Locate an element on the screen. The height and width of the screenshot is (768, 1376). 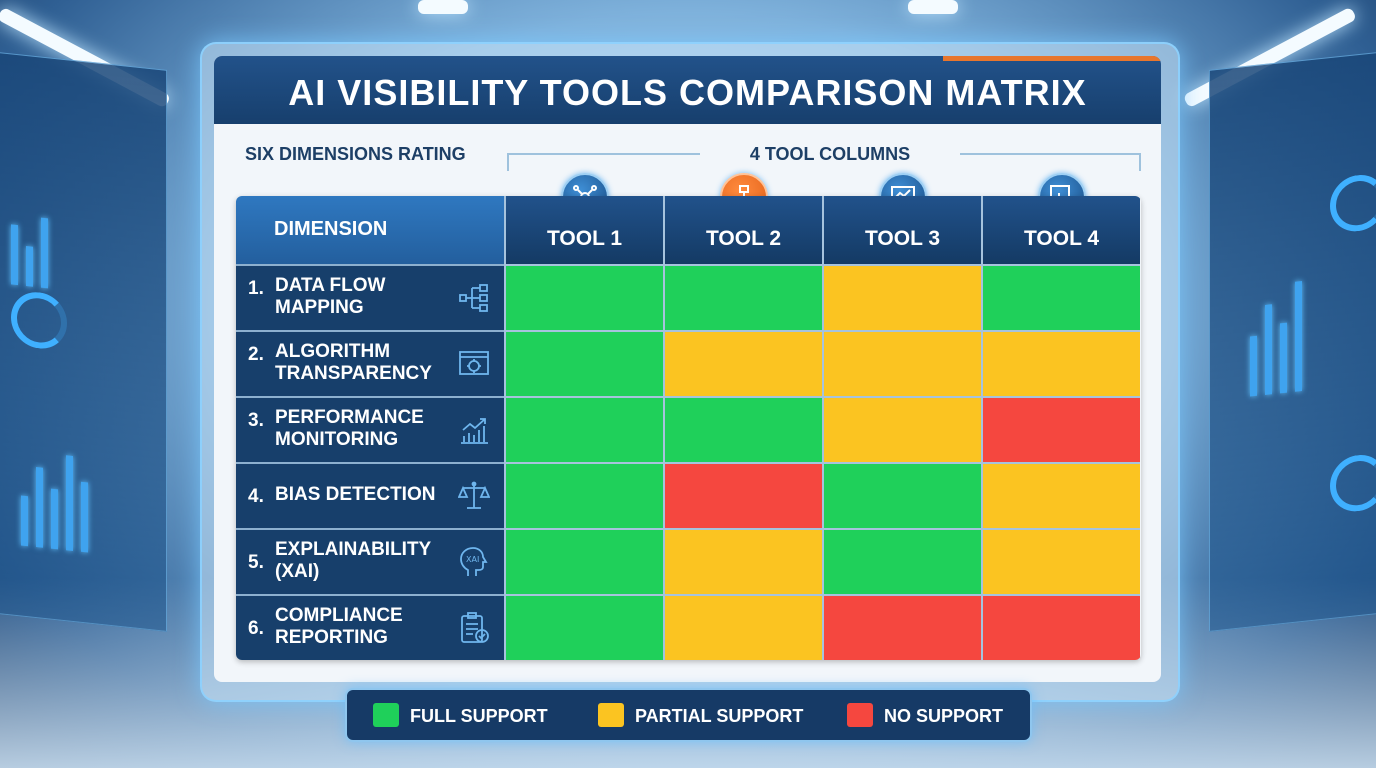
rating-cell-row4-tool2-none is located at coordinates (742, 495).